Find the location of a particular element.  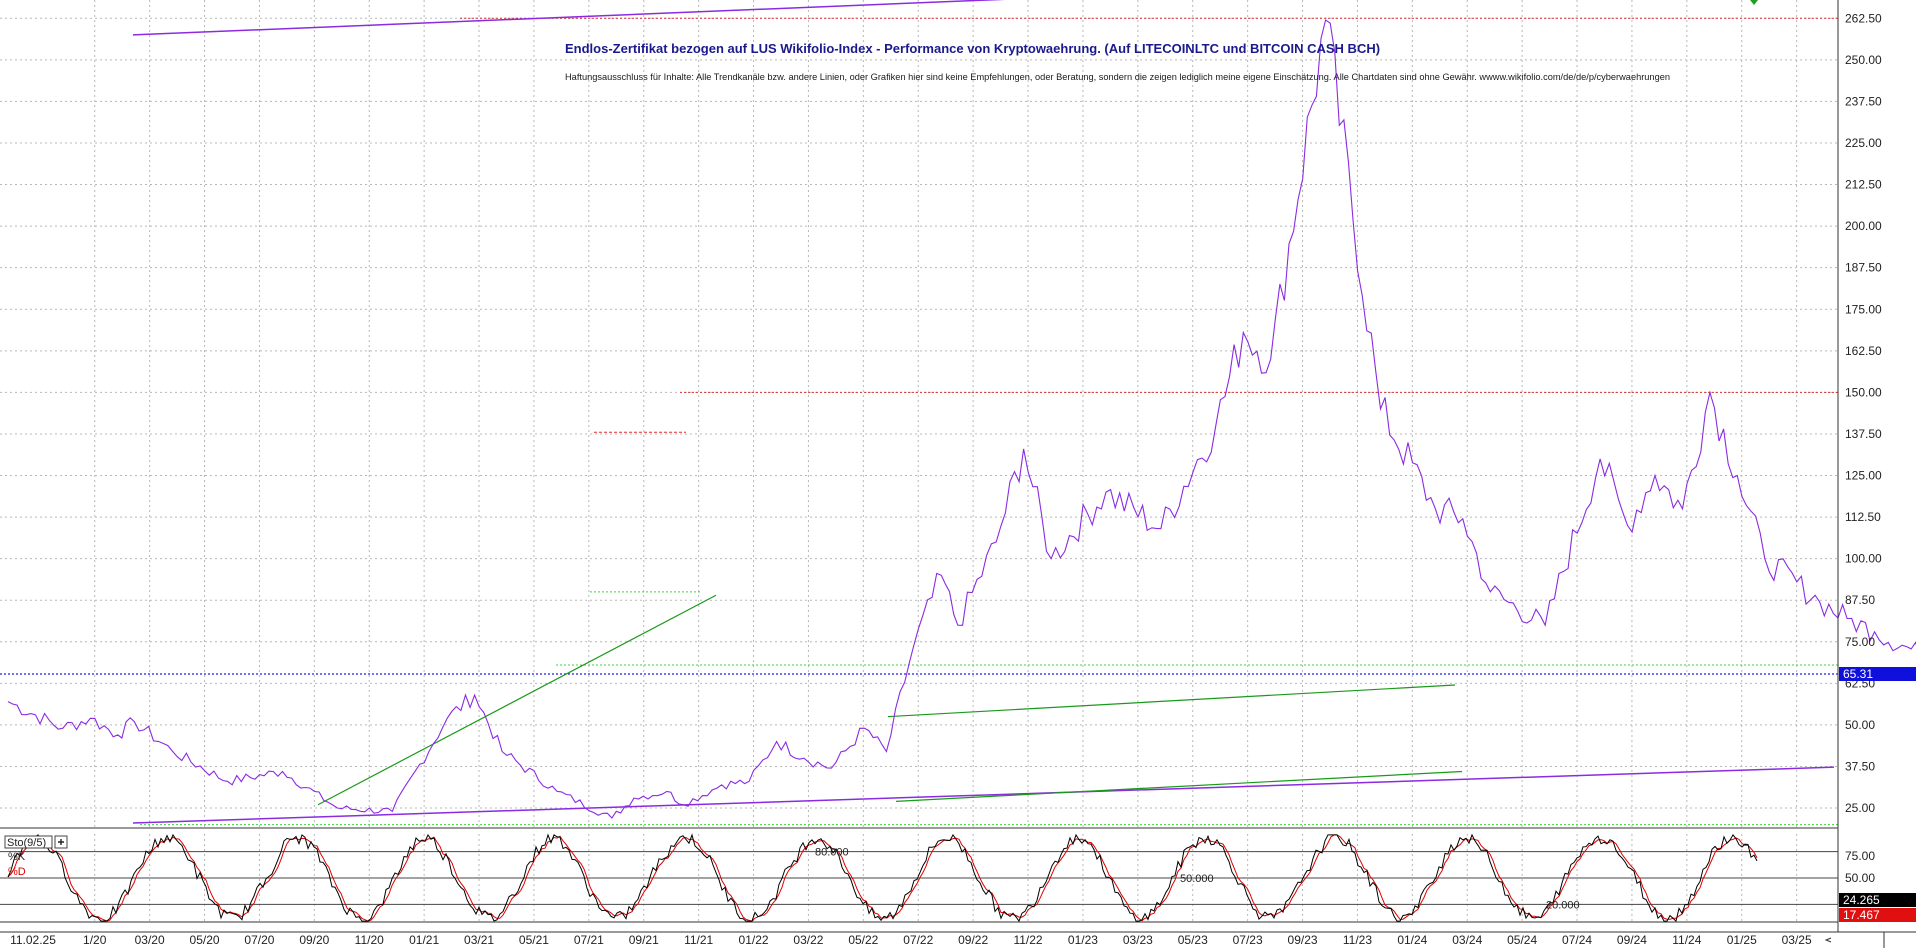

y-tick-label: 262.50 is located at coordinates (1863, 18).